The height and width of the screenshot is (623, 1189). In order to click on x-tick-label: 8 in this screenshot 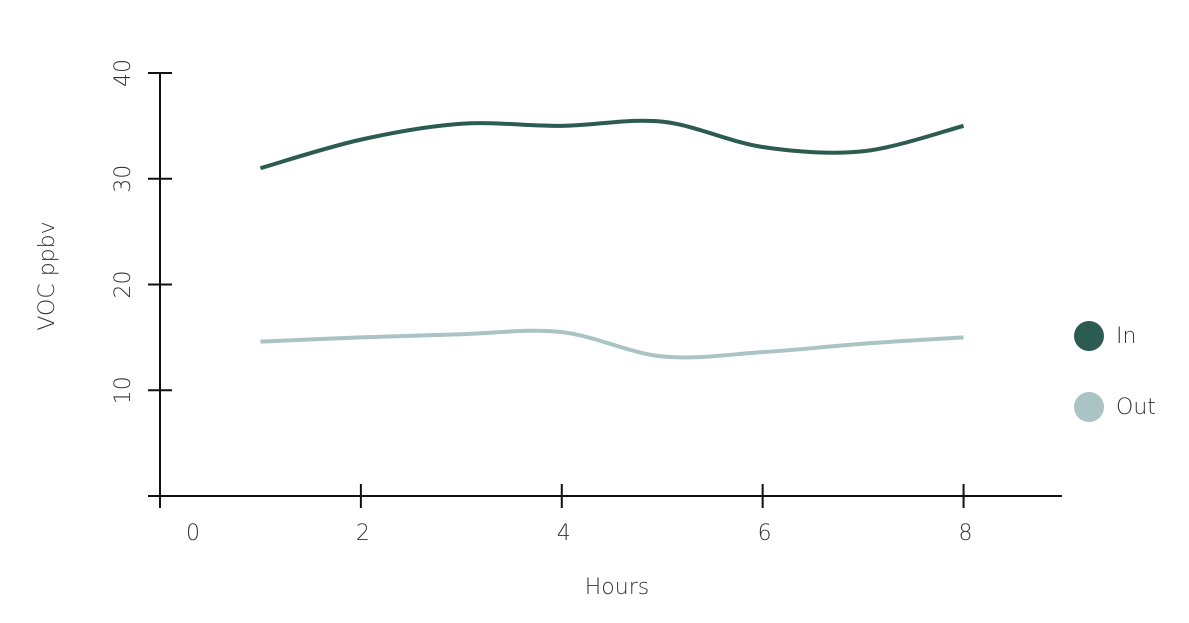, I will do `click(966, 533)`.